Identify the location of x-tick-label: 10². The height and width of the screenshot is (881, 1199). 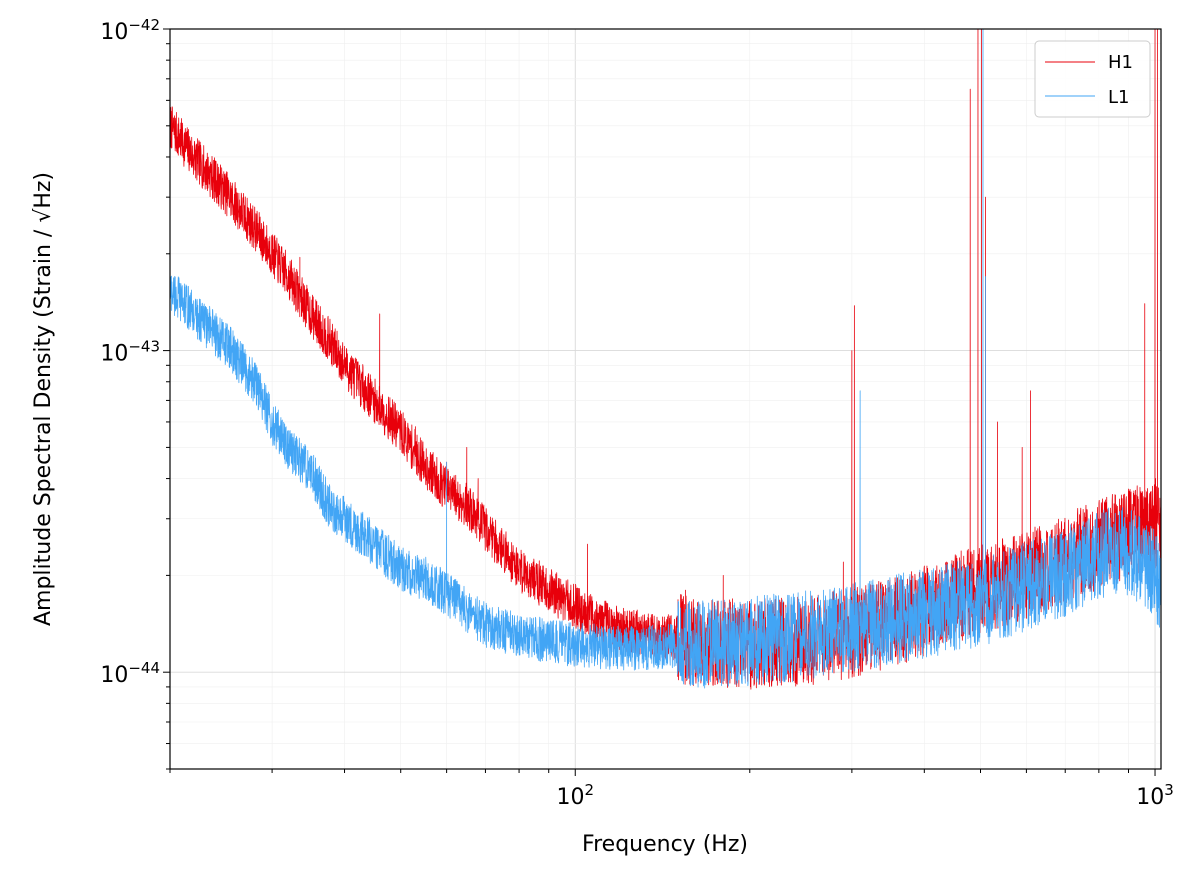
(575, 795).